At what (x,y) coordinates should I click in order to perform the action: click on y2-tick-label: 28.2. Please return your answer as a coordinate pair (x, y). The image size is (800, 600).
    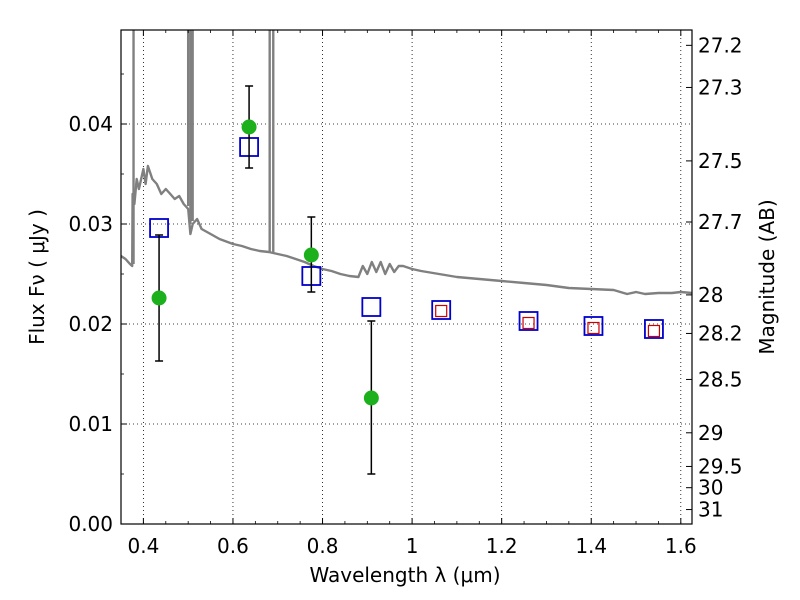
    Looking at the image, I should click on (720, 333).